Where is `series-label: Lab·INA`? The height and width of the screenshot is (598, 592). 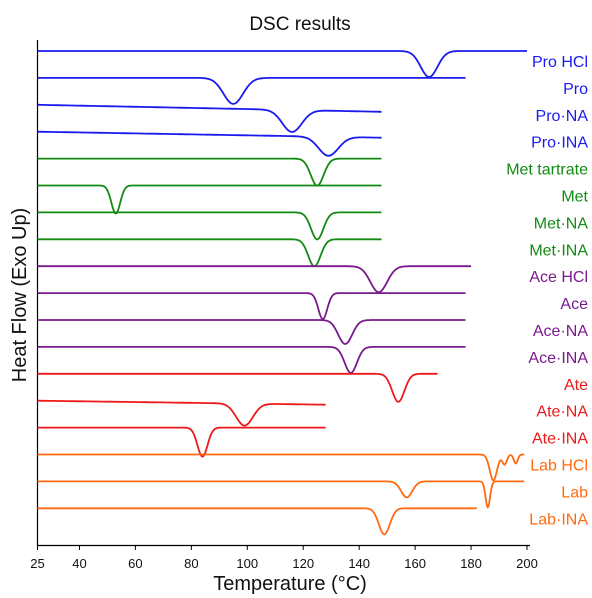 series-label: Lab·INA is located at coordinates (558, 519).